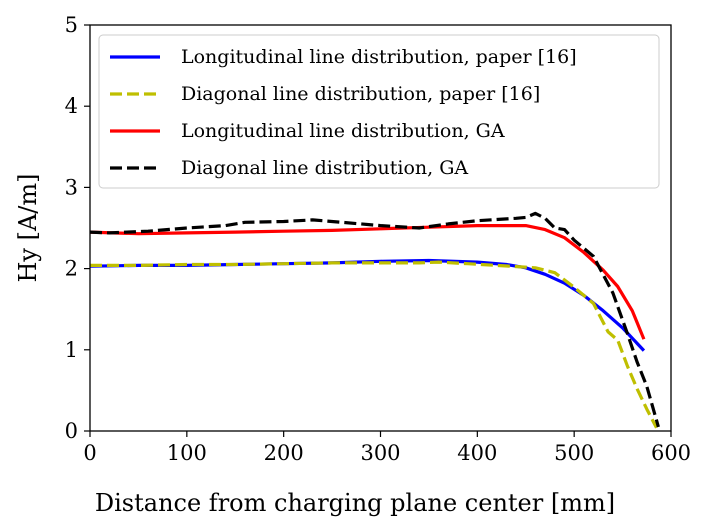 The image size is (705, 531). I want to click on y-tick-label: 5, so click(71, 25).